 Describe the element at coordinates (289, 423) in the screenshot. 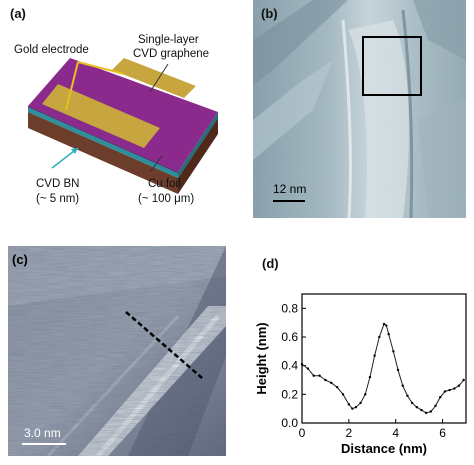

I see `y-tick-label: 0.0` at that location.